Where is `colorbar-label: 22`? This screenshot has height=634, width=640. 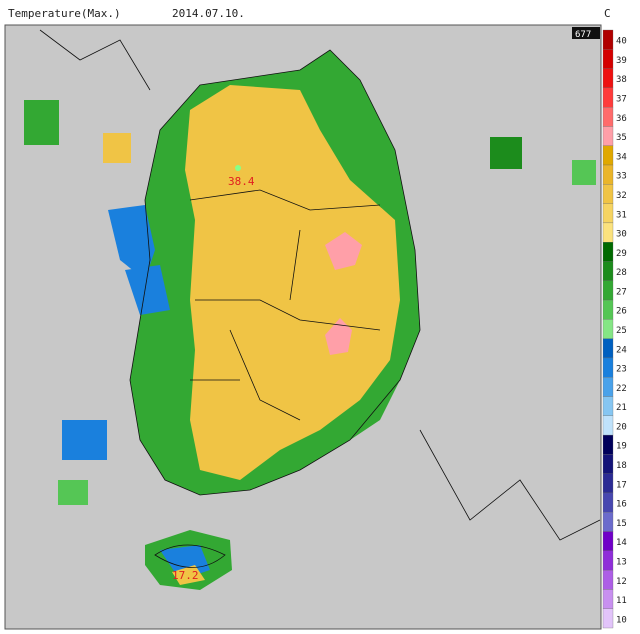 colorbar-label: 22 is located at coordinates (621, 389).